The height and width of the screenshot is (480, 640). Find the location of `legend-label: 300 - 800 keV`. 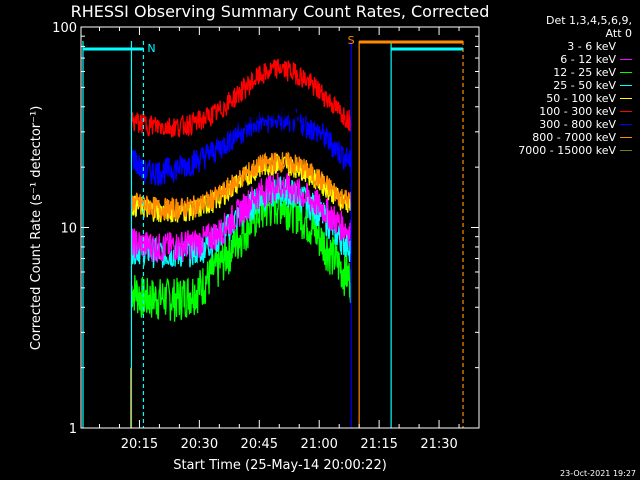

legend-label: 300 - 800 keV is located at coordinates (577, 124).